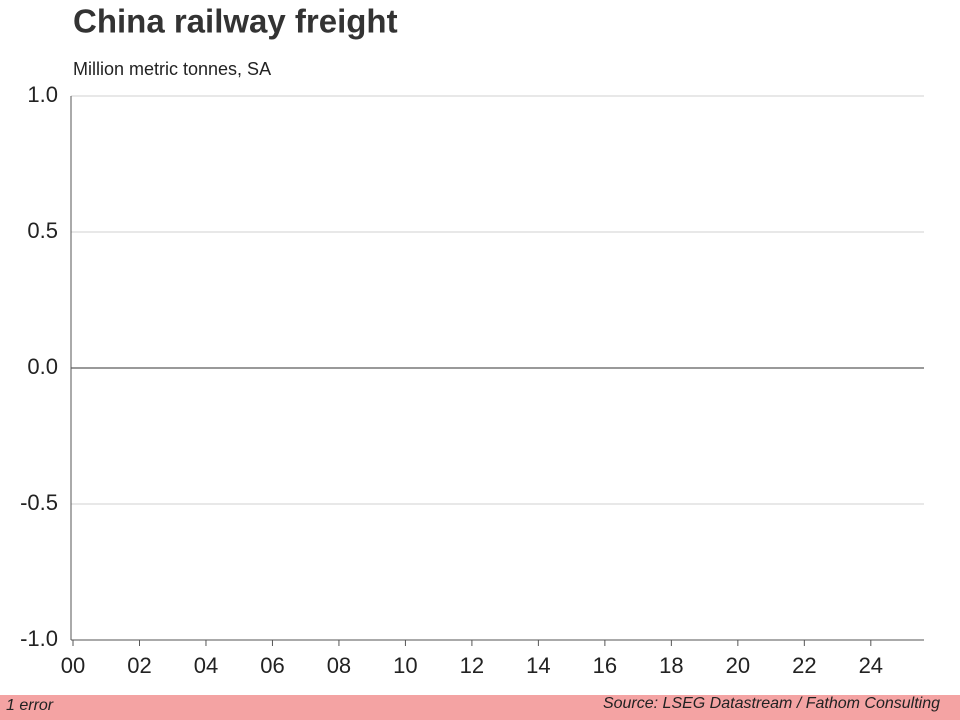  What do you see at coordinates (139, 665) in the screenshot?
I see `x-tick-label: 02` at bounding box center [139, 665].